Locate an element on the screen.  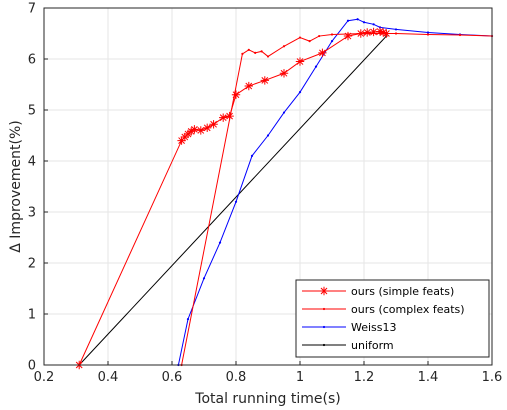
legend-label: ours (complex feats) is located at coordinates (408, 309).